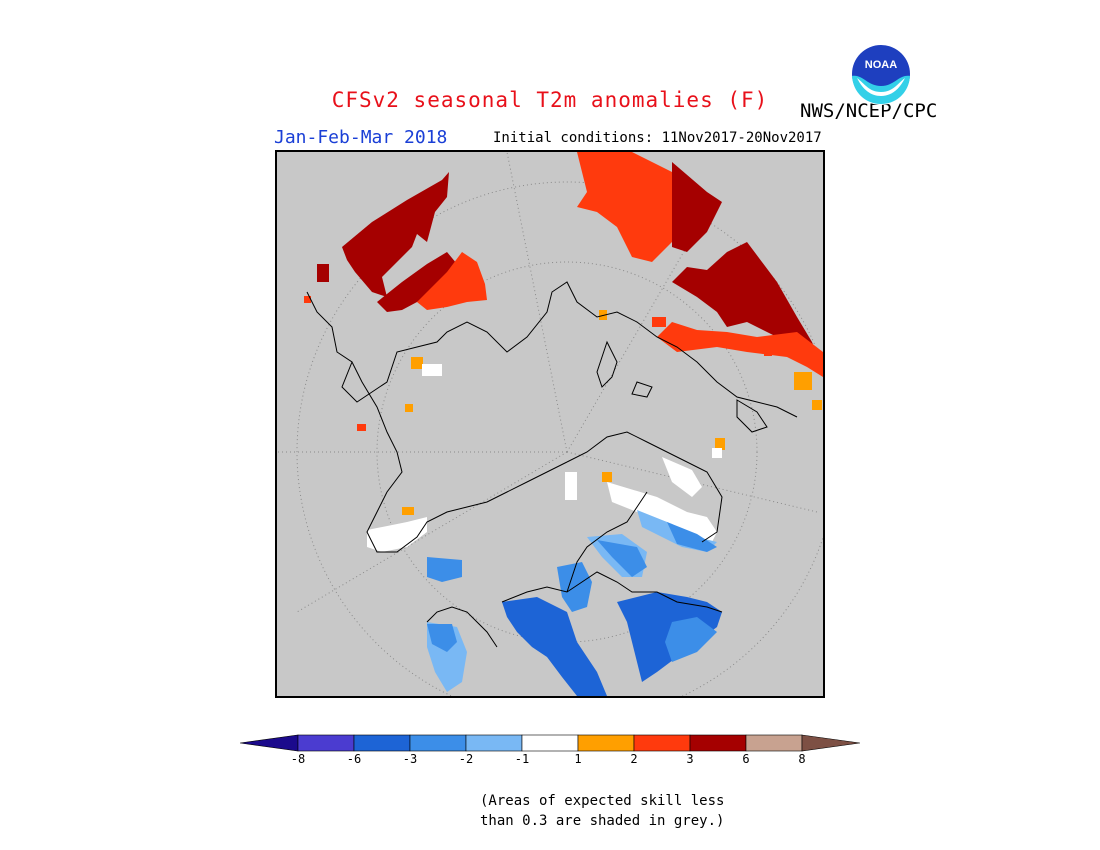 Image resolution: width=1100 pixels, height=850 pixels. Describe the element at coordinates (361, 427) in the screenshot. I see `warm-anomaly-spot-caribbean` at that location.